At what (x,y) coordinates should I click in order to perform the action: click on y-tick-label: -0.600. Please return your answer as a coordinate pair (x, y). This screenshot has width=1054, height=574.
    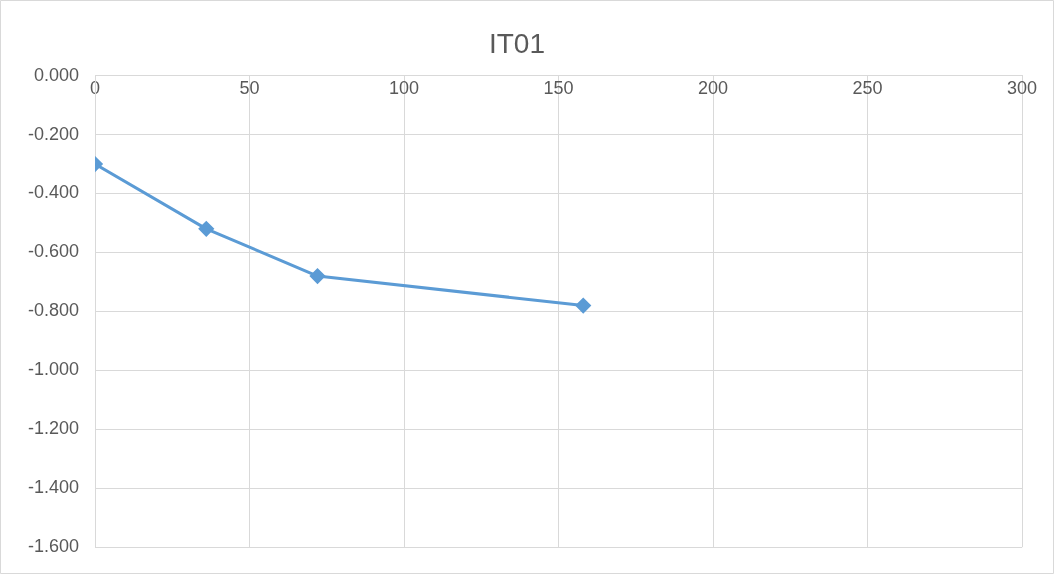
    Looking at the image, I should click on (53, 251).